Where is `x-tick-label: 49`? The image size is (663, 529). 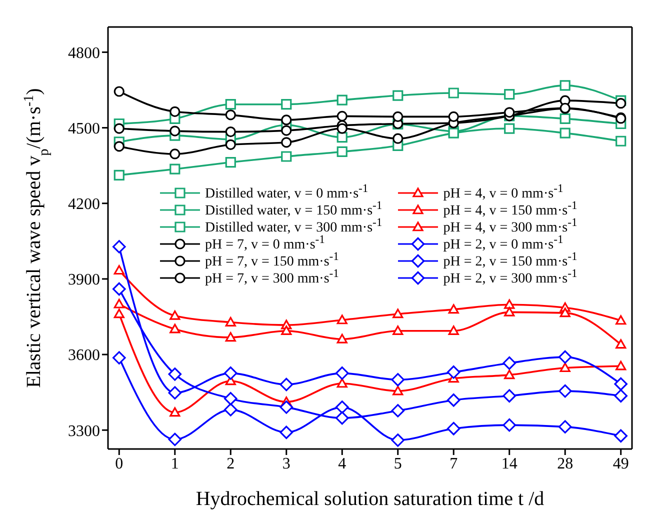
x-tick-label: 49 is located at coordinates (620, 463).